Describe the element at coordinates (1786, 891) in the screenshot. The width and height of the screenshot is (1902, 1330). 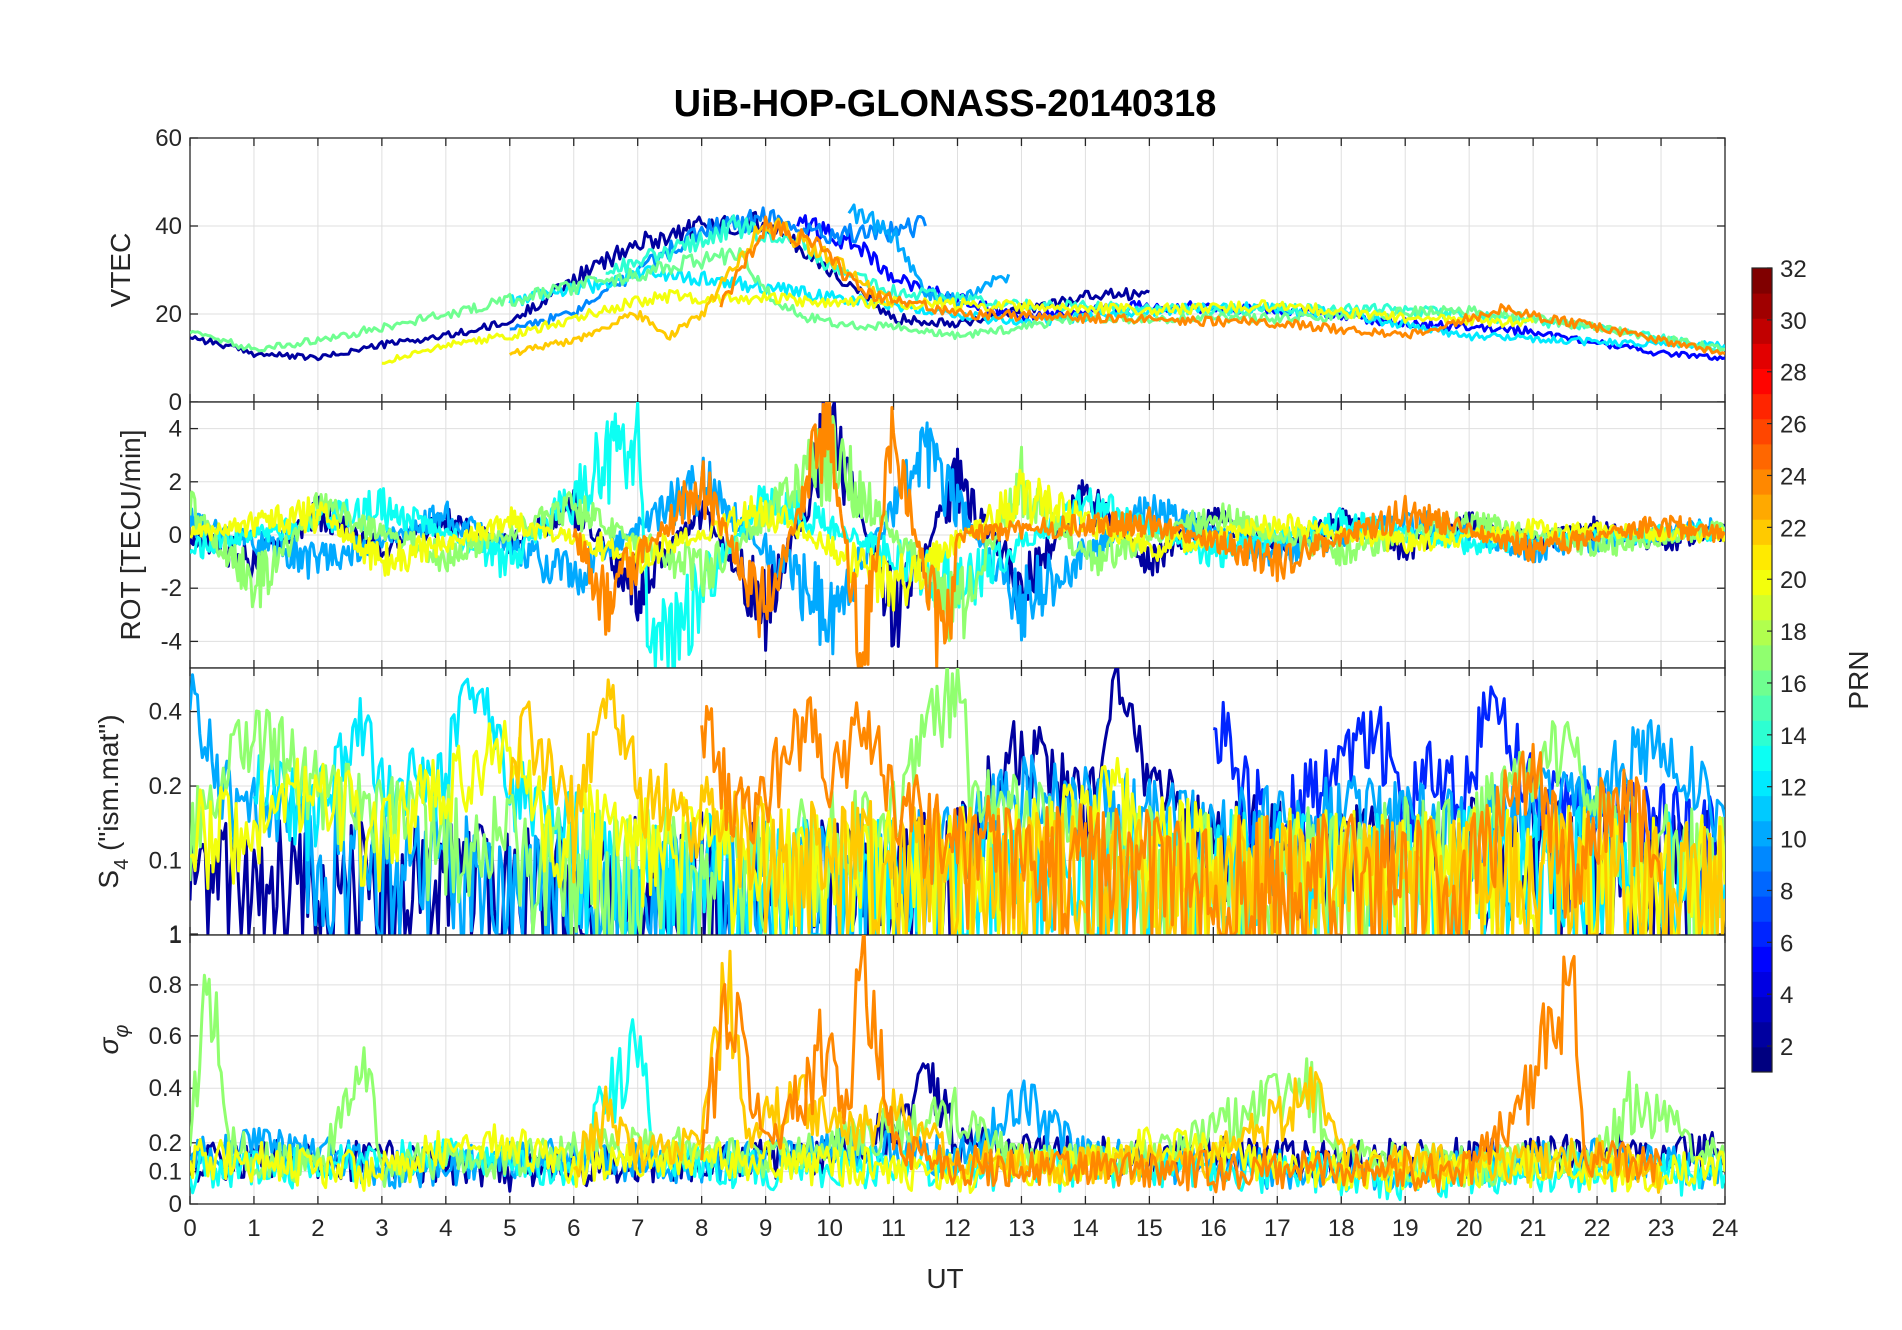
I see `colorbar-tick-label: 8` at that location.